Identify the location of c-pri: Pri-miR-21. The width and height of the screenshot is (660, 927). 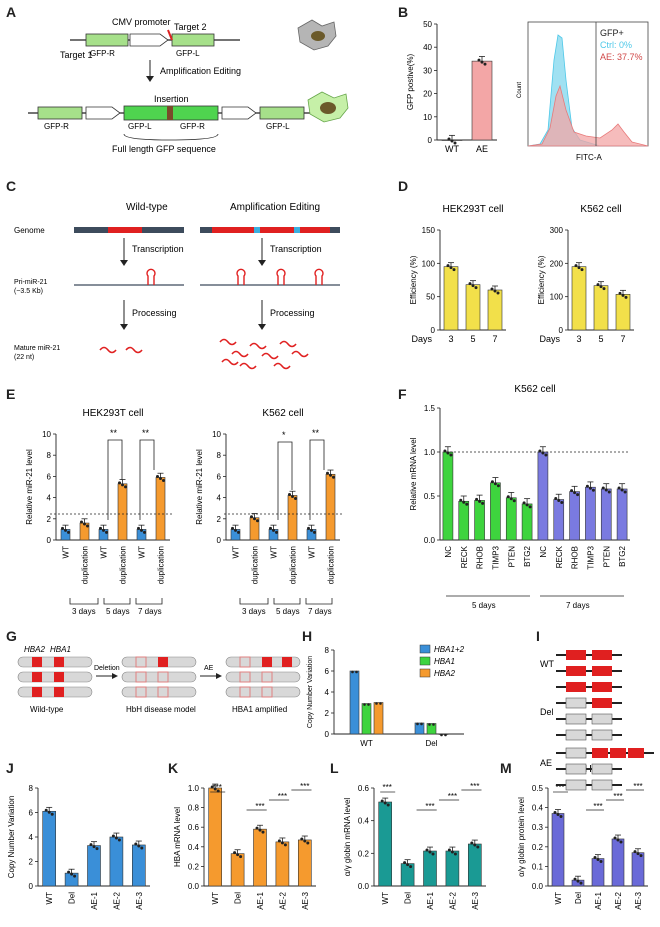
(31, 282).